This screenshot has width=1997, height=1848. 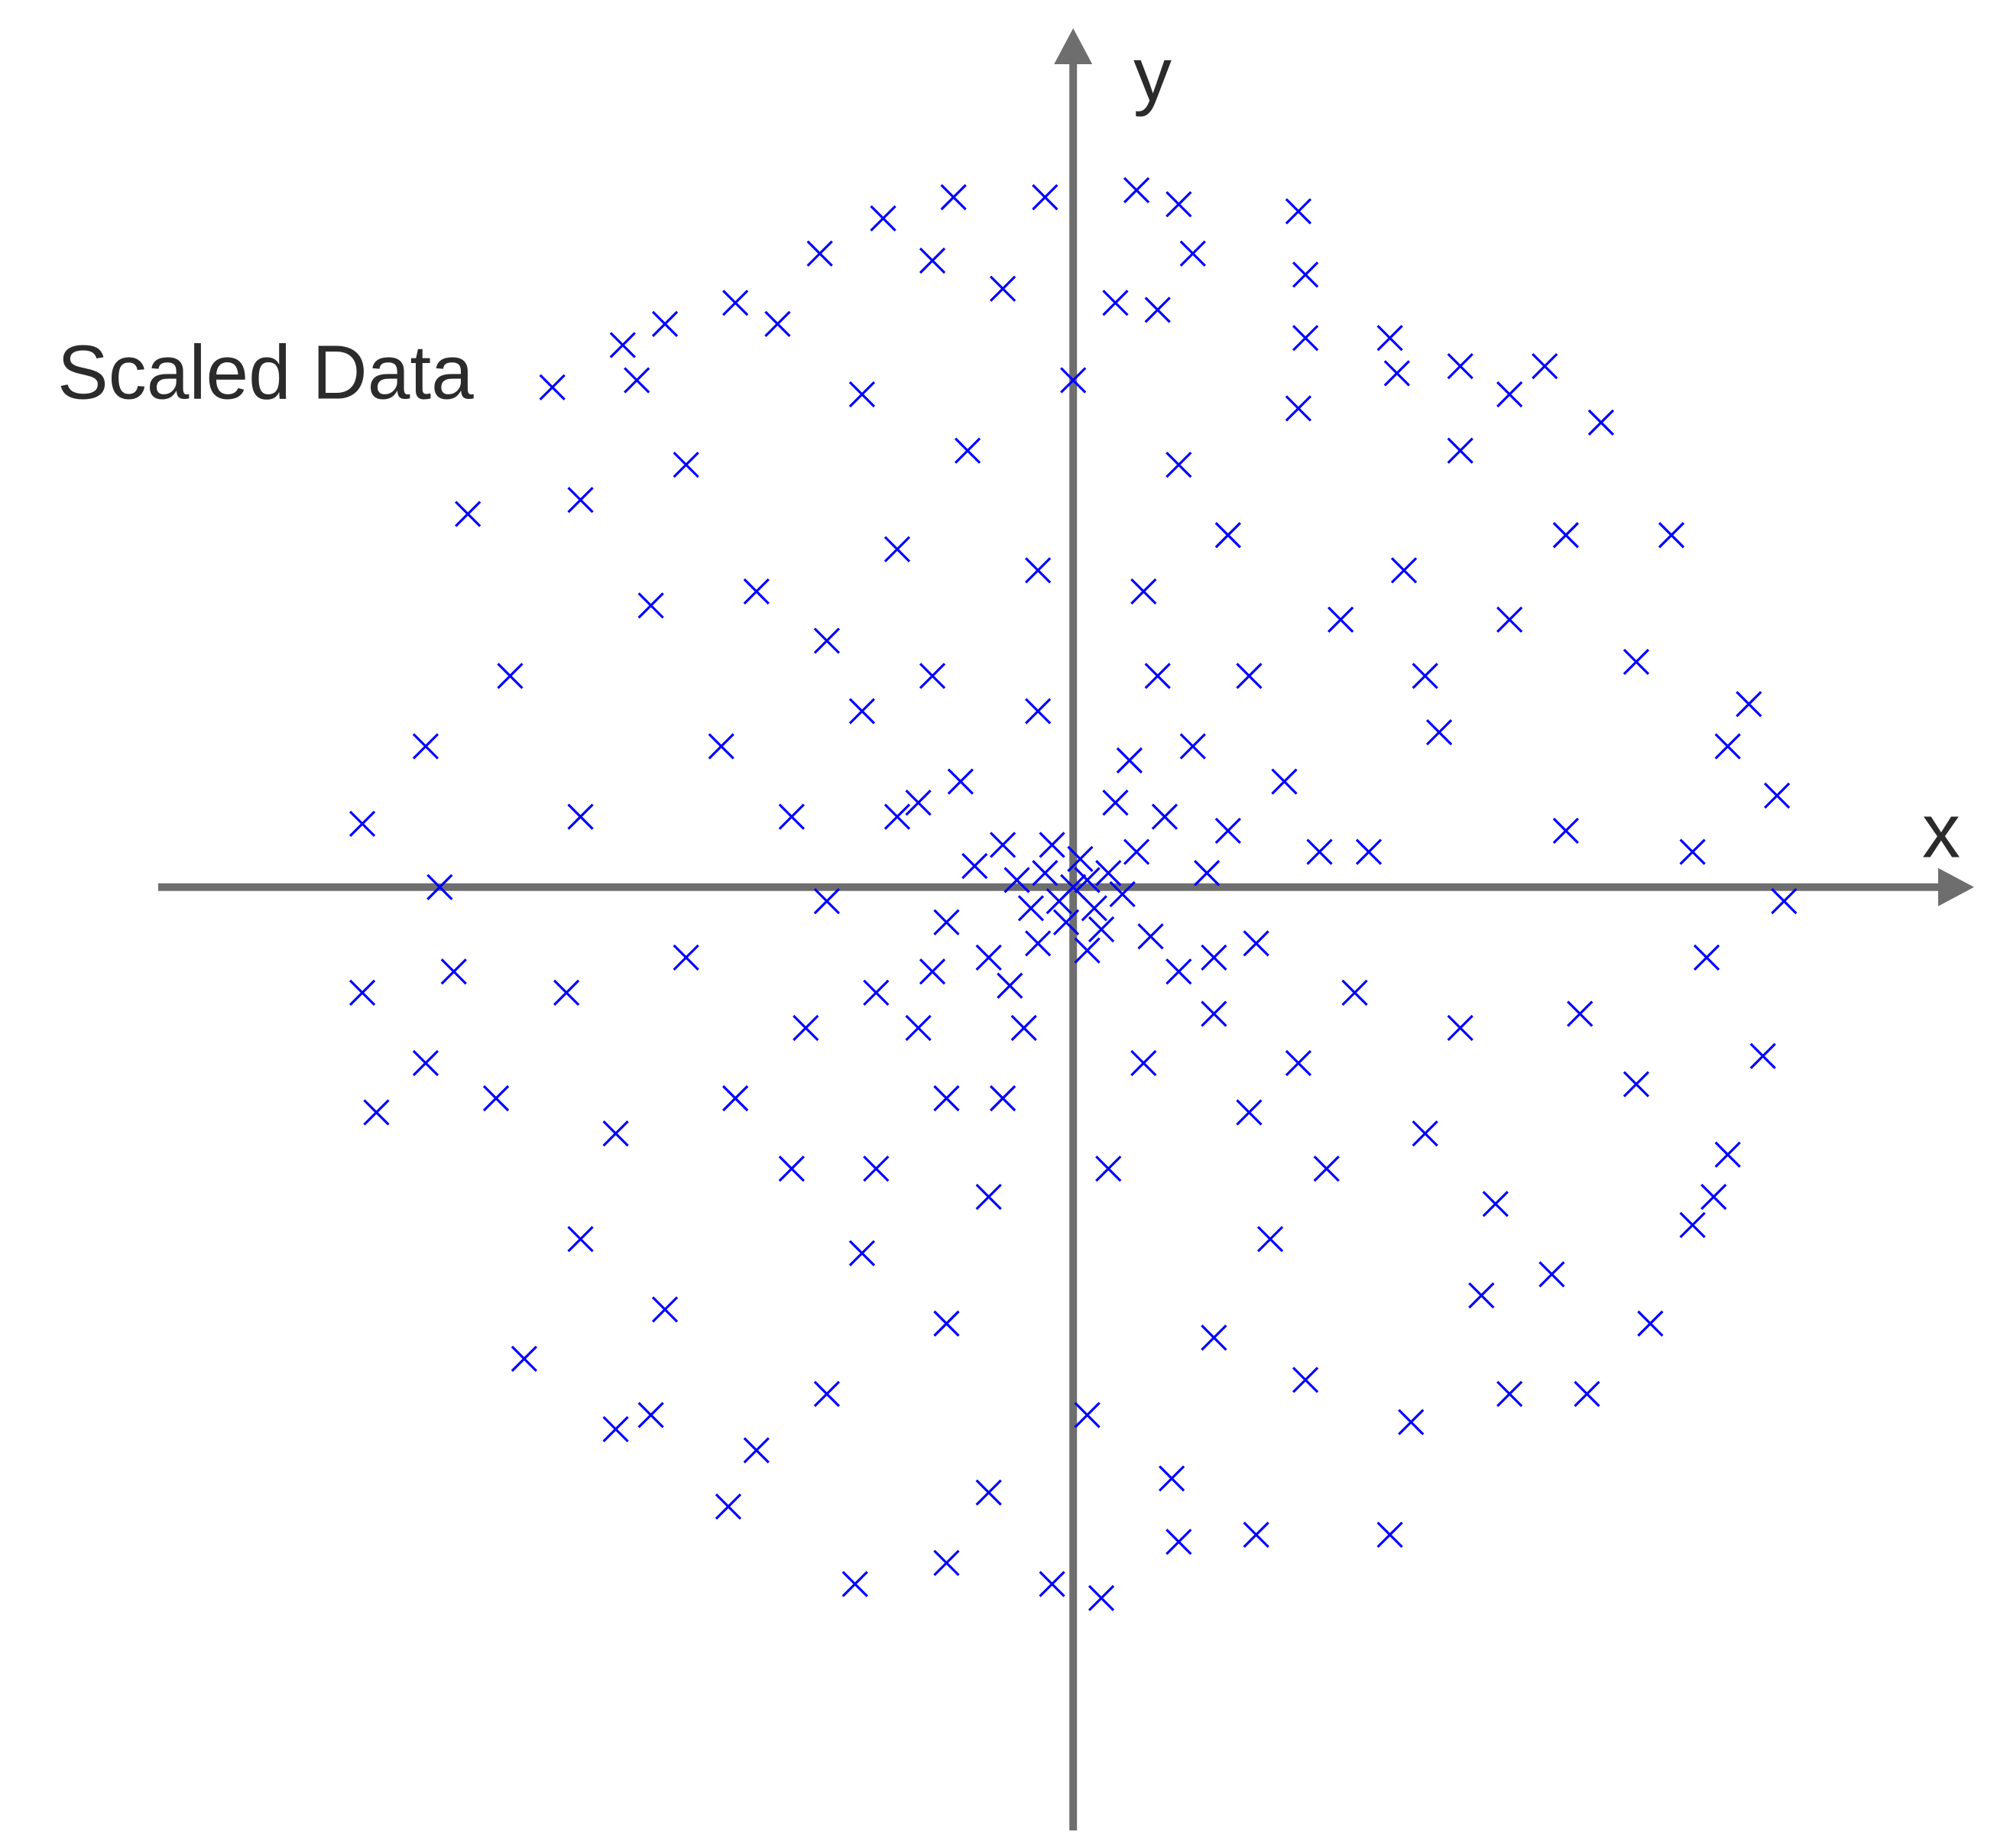 What do you see at coordinates (1073, 46) in the screenshot?
I see `y-axis-arrow` at bounding box center [1073, 46].